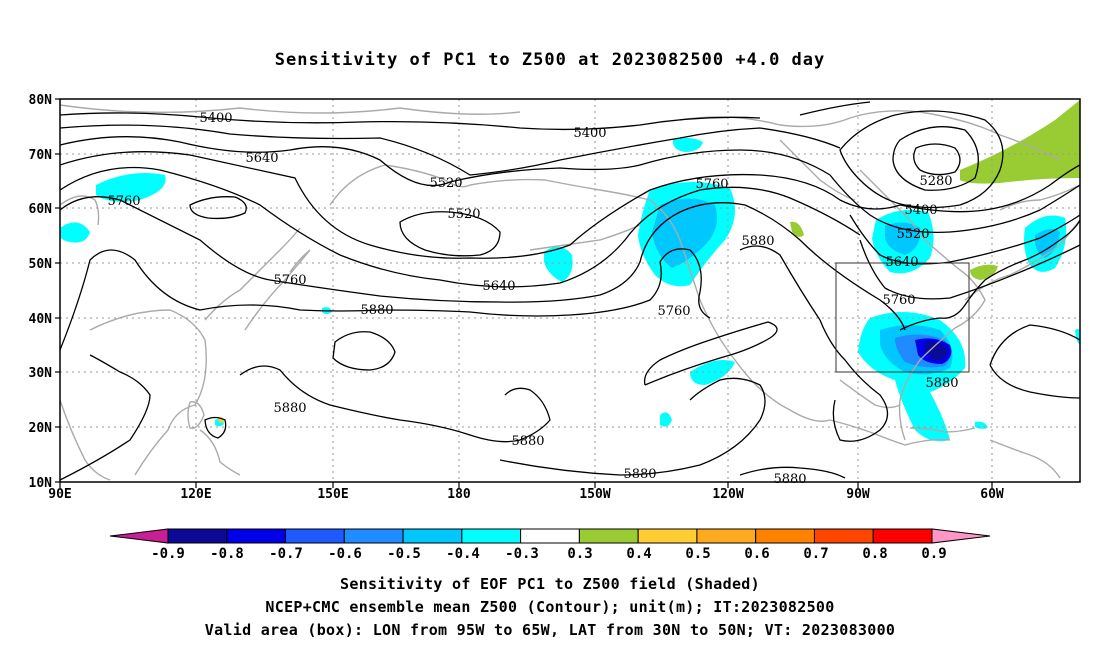 Image resolution: width=1100 pixels, height=650 pixels. I want to click on lat-label: 40N, so click(41, 319).